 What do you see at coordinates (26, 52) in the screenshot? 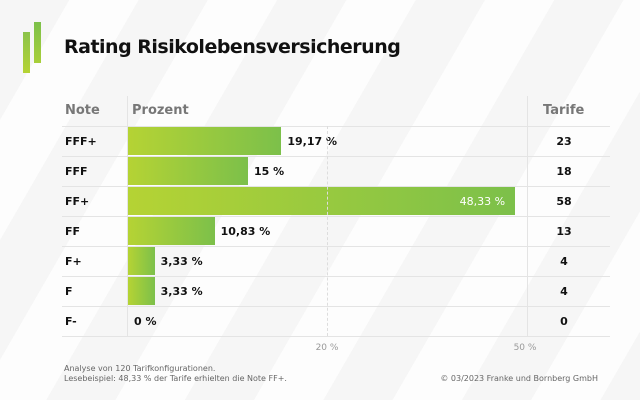
I see `logo-bar-left` at bounding box center [26, 52].